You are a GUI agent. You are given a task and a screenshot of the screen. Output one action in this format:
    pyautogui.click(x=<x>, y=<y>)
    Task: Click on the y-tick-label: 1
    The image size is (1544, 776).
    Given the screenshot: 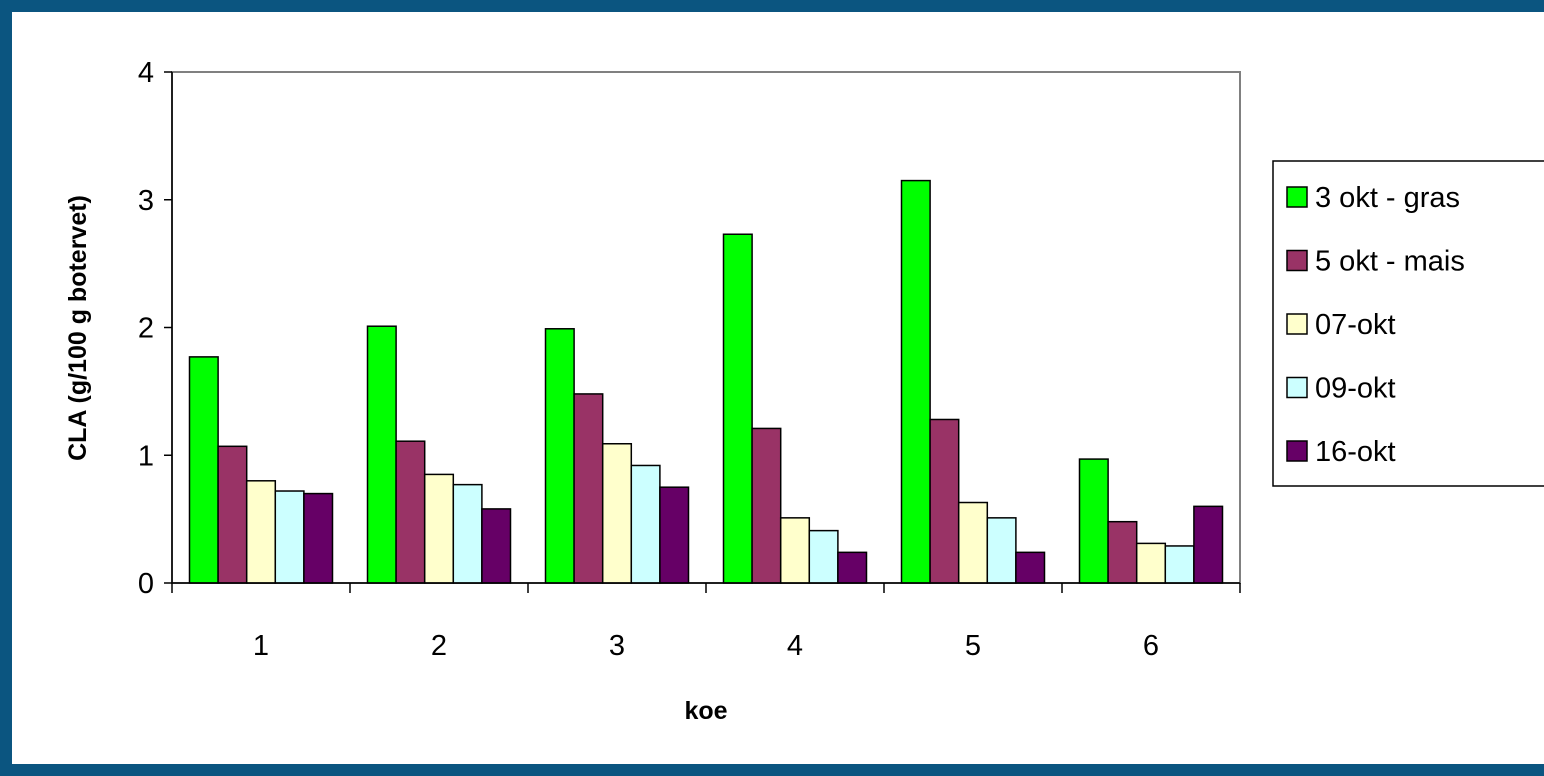 What is the action you would take?
    pyautogui.click(x=146, y=456)
    